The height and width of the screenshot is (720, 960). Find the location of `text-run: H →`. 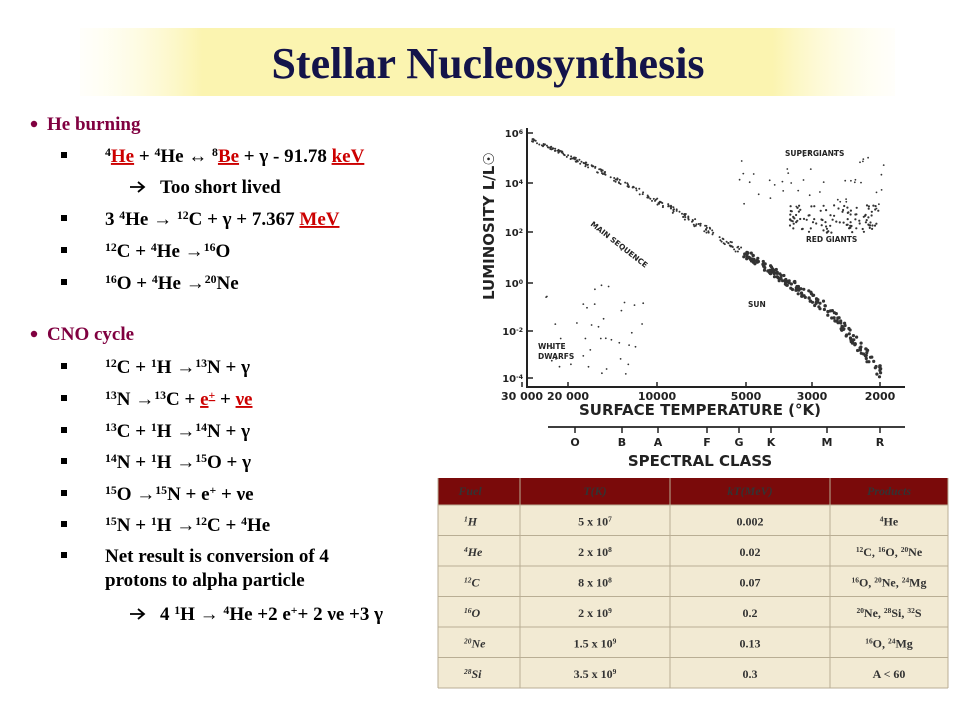

text-run: H → is located at coordinates (176, 367).